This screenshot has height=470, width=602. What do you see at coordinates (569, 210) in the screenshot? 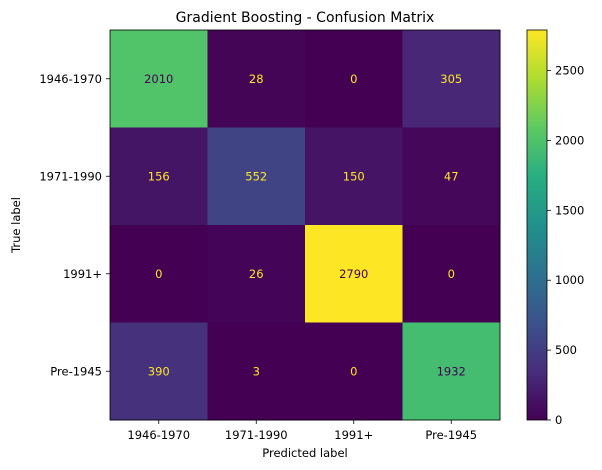
I see `colorbar-tick-label: 1500` at bounding box center [569, 210].